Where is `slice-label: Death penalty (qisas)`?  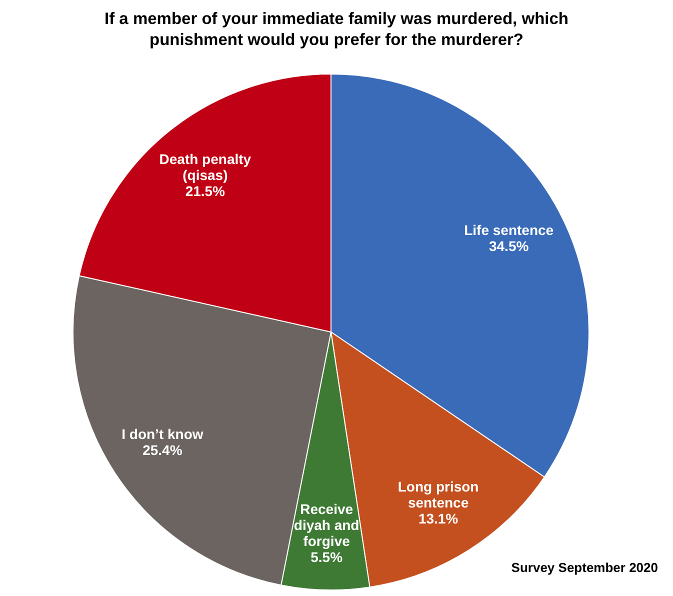
slice-label: Death penalty (qisas) is located at coordinates (205, 166).